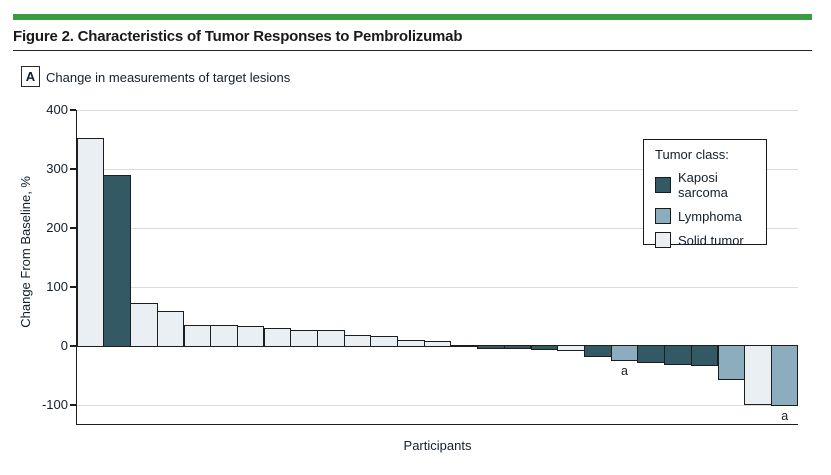 This screenshot has width=831, height=475. I want to click on legend-label: Kaposi sarcoma, so click(703, 185).